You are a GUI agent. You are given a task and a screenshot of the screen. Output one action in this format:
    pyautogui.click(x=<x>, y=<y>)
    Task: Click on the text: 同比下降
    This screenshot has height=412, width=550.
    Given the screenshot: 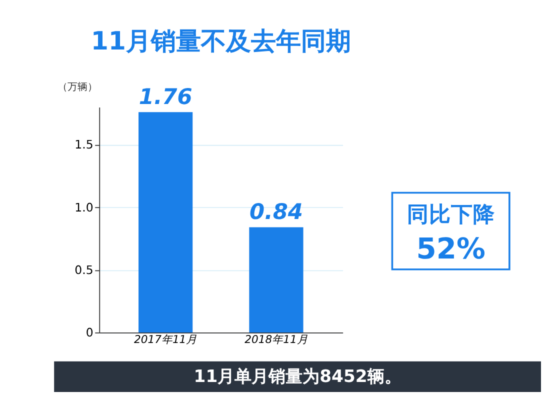 What is the action you would take?
    pyautogui.click(x=451, y=215)
    